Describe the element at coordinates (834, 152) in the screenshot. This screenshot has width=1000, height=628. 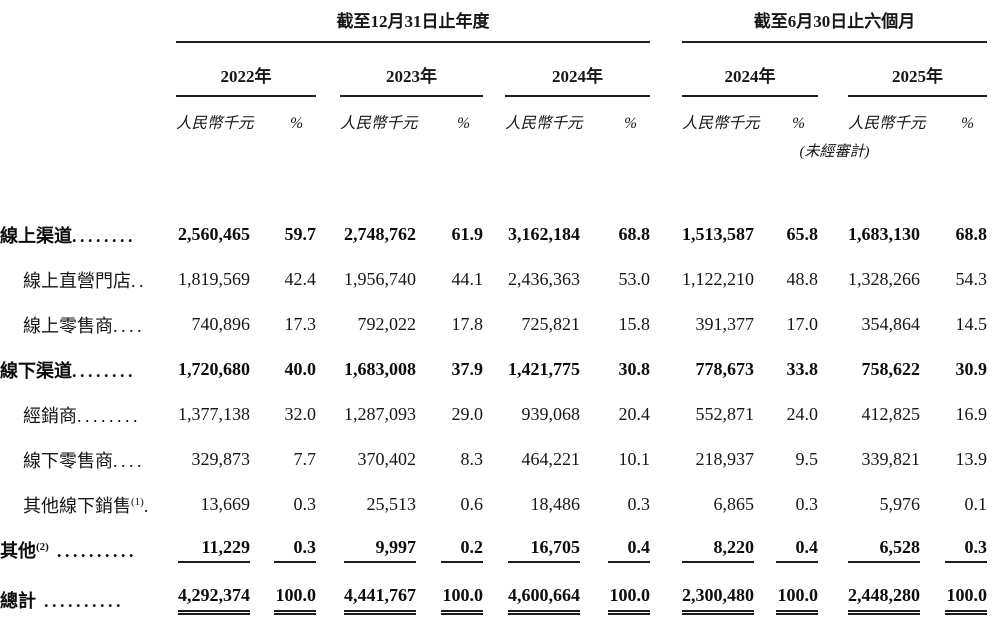
I see `unaudited-note: (未經審計)` at that location.